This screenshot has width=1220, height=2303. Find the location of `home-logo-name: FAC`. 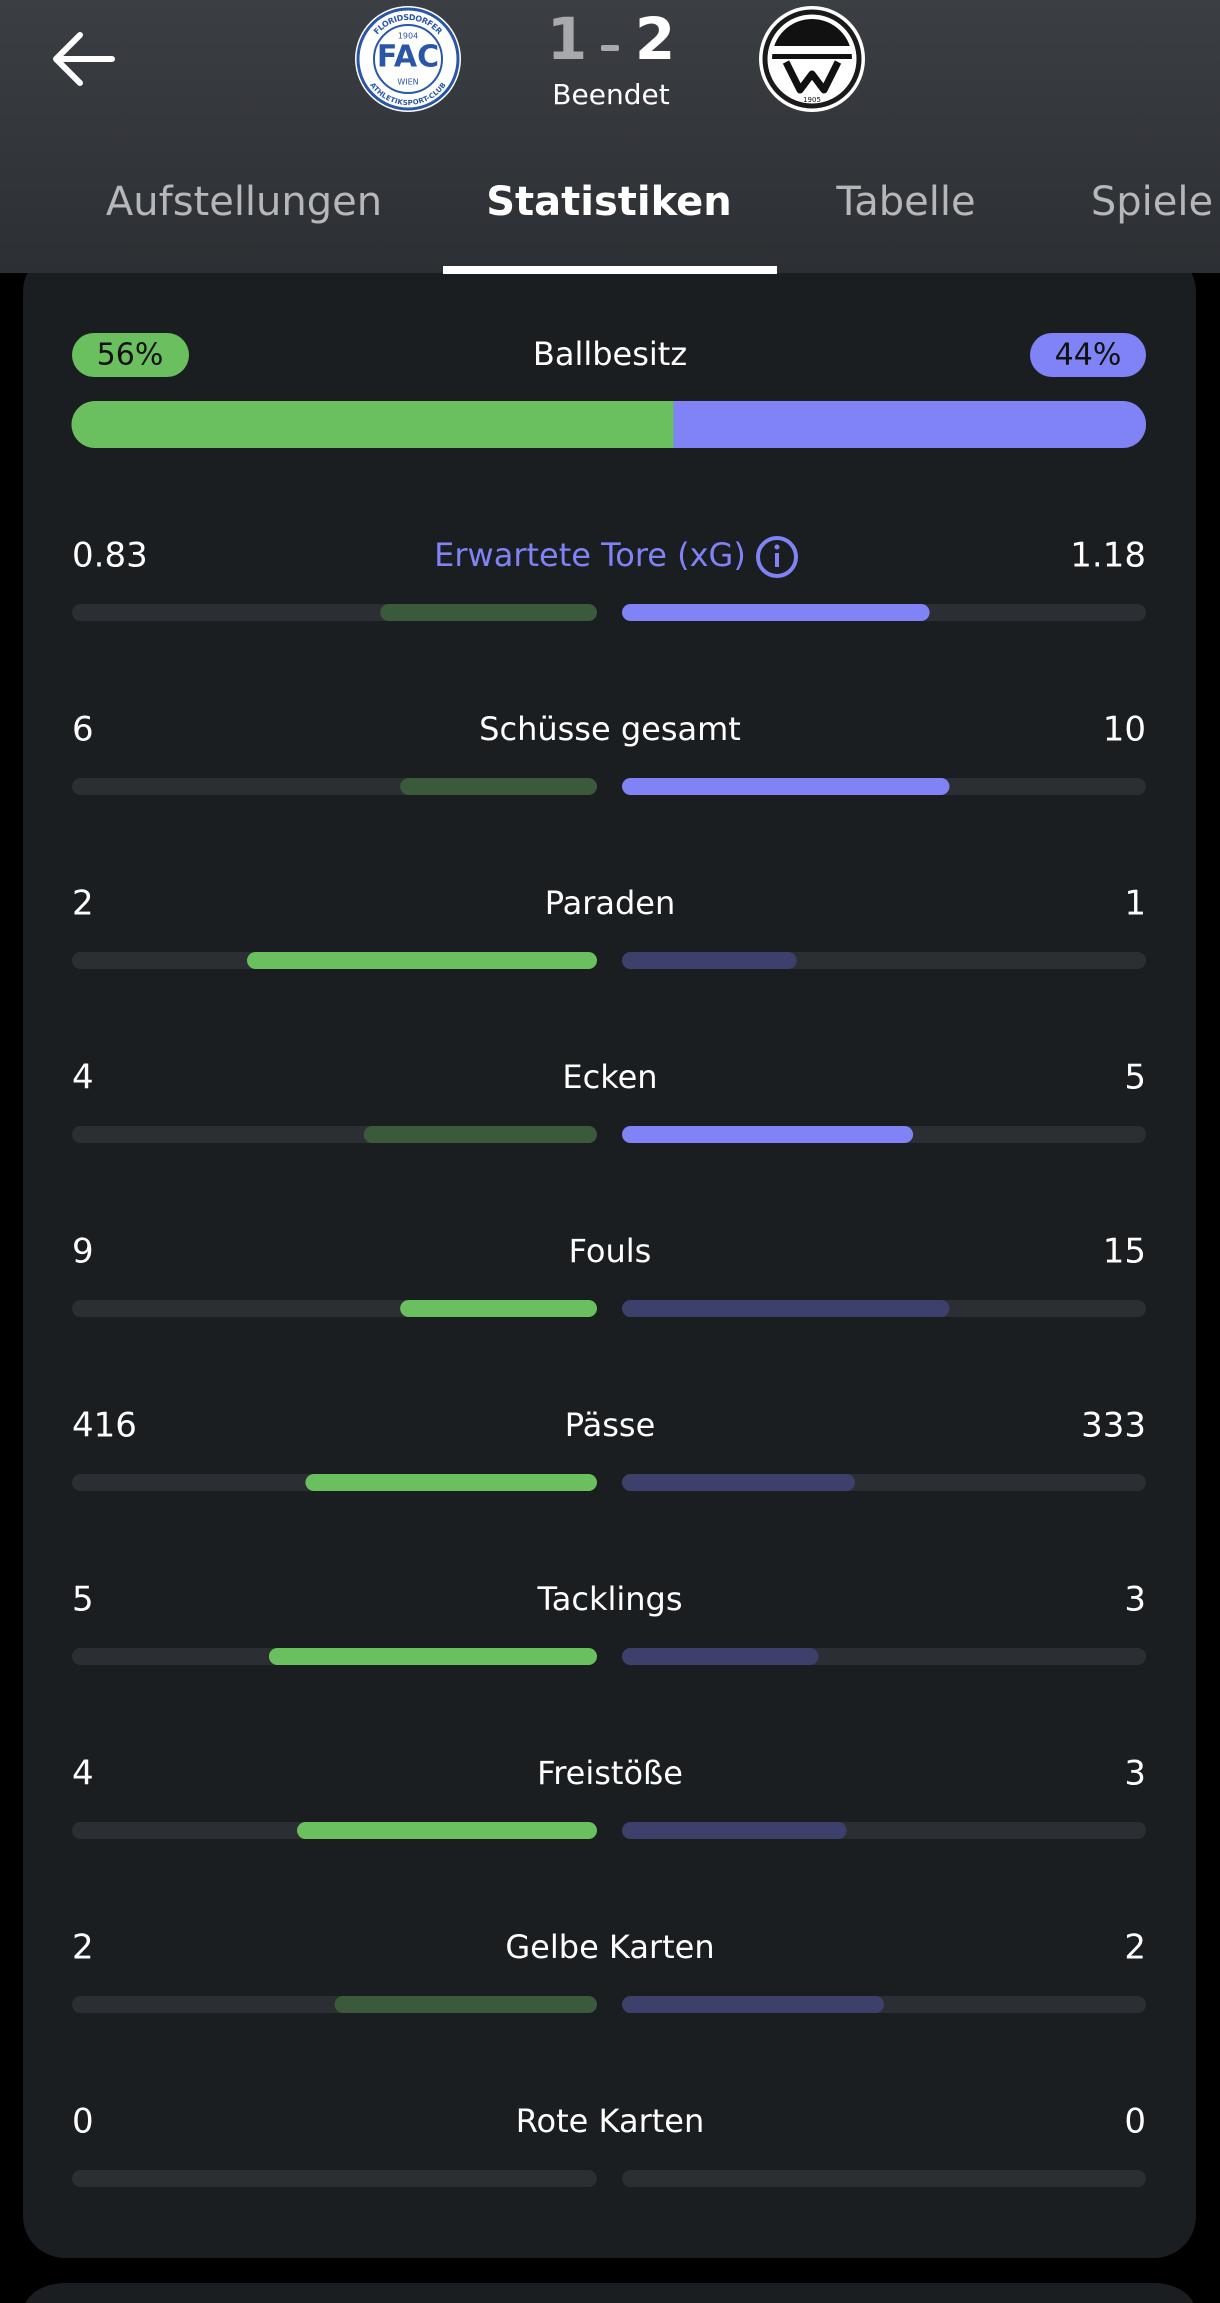

home-logo-name: FAC is located at coordinates (408, 57).